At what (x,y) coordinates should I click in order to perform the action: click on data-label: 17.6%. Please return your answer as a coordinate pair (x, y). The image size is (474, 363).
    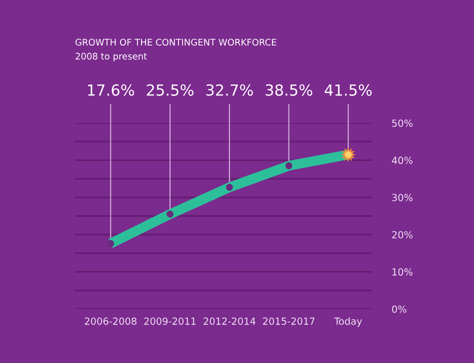
    Looking at the image, I should click on (111, 90).